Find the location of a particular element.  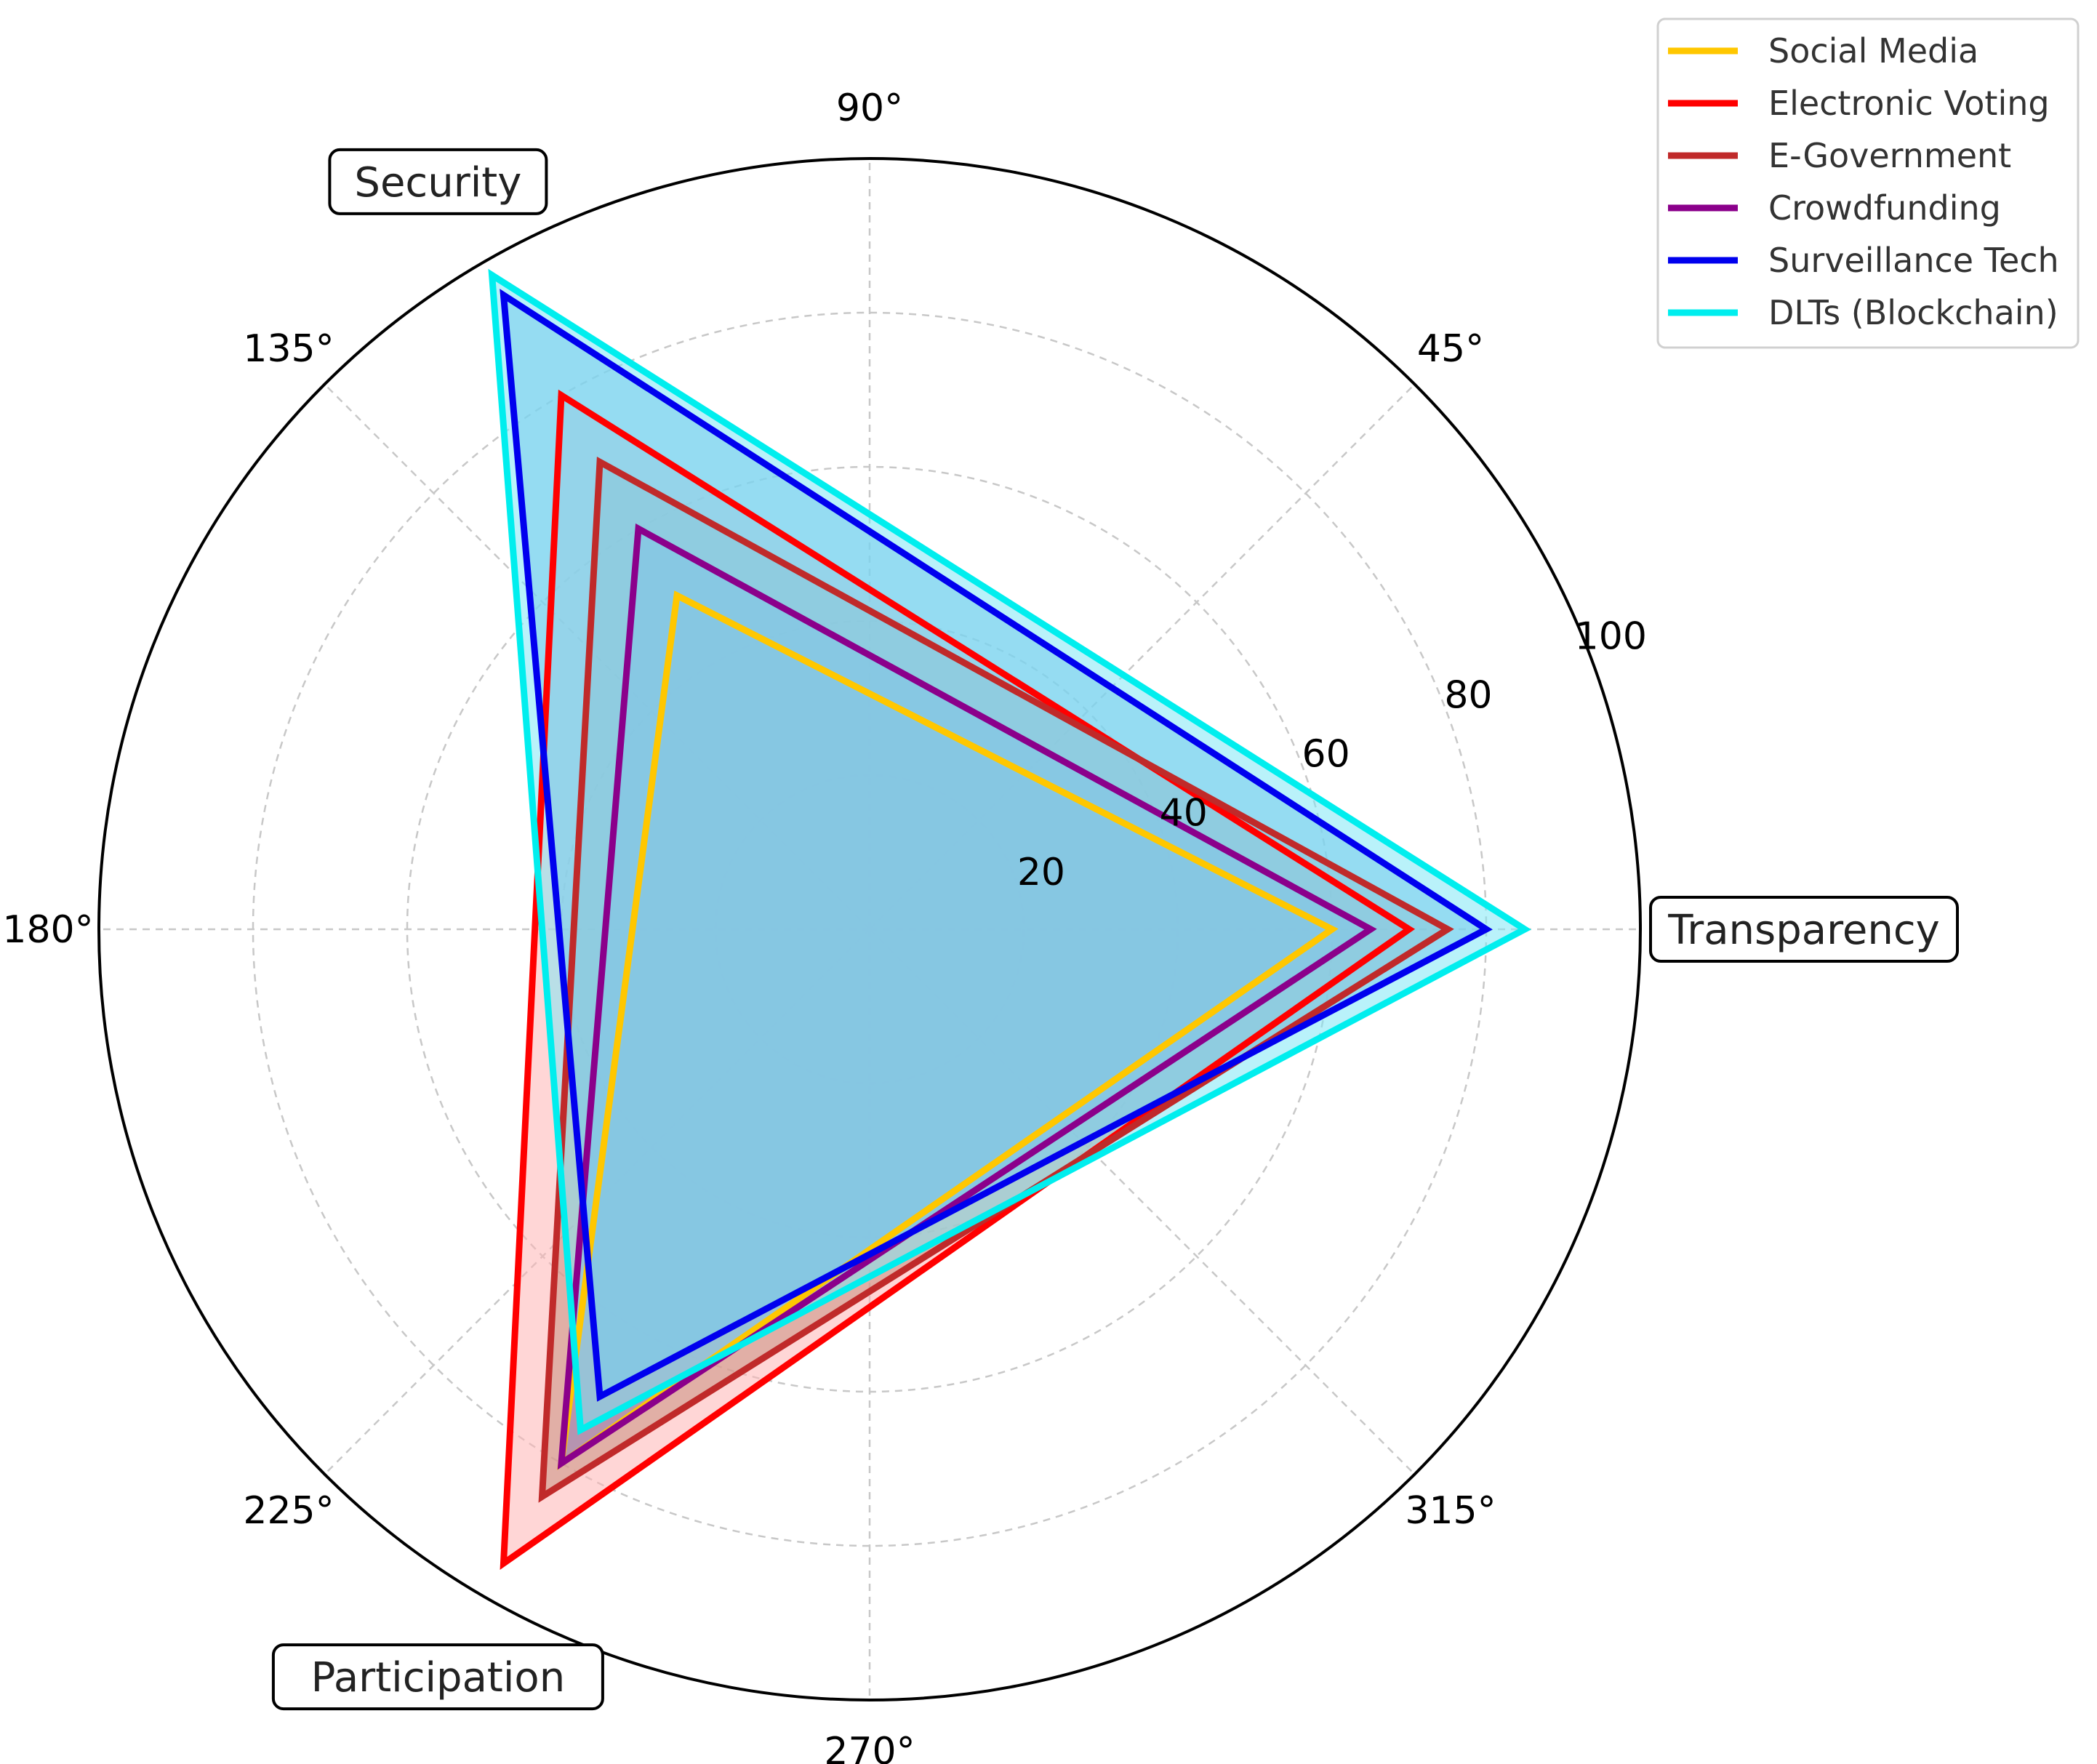

legend-label: DLTs (Blockchain) is located at coordinates (1913, 312).